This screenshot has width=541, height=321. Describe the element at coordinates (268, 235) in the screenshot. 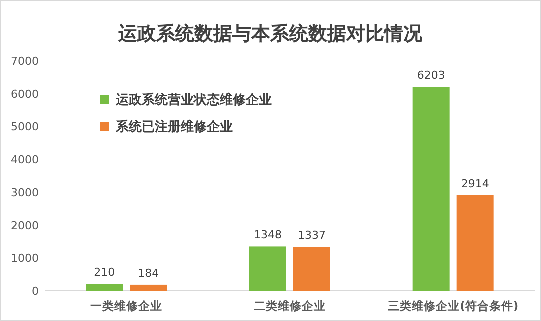

I see `data-label: 1348` at that location.